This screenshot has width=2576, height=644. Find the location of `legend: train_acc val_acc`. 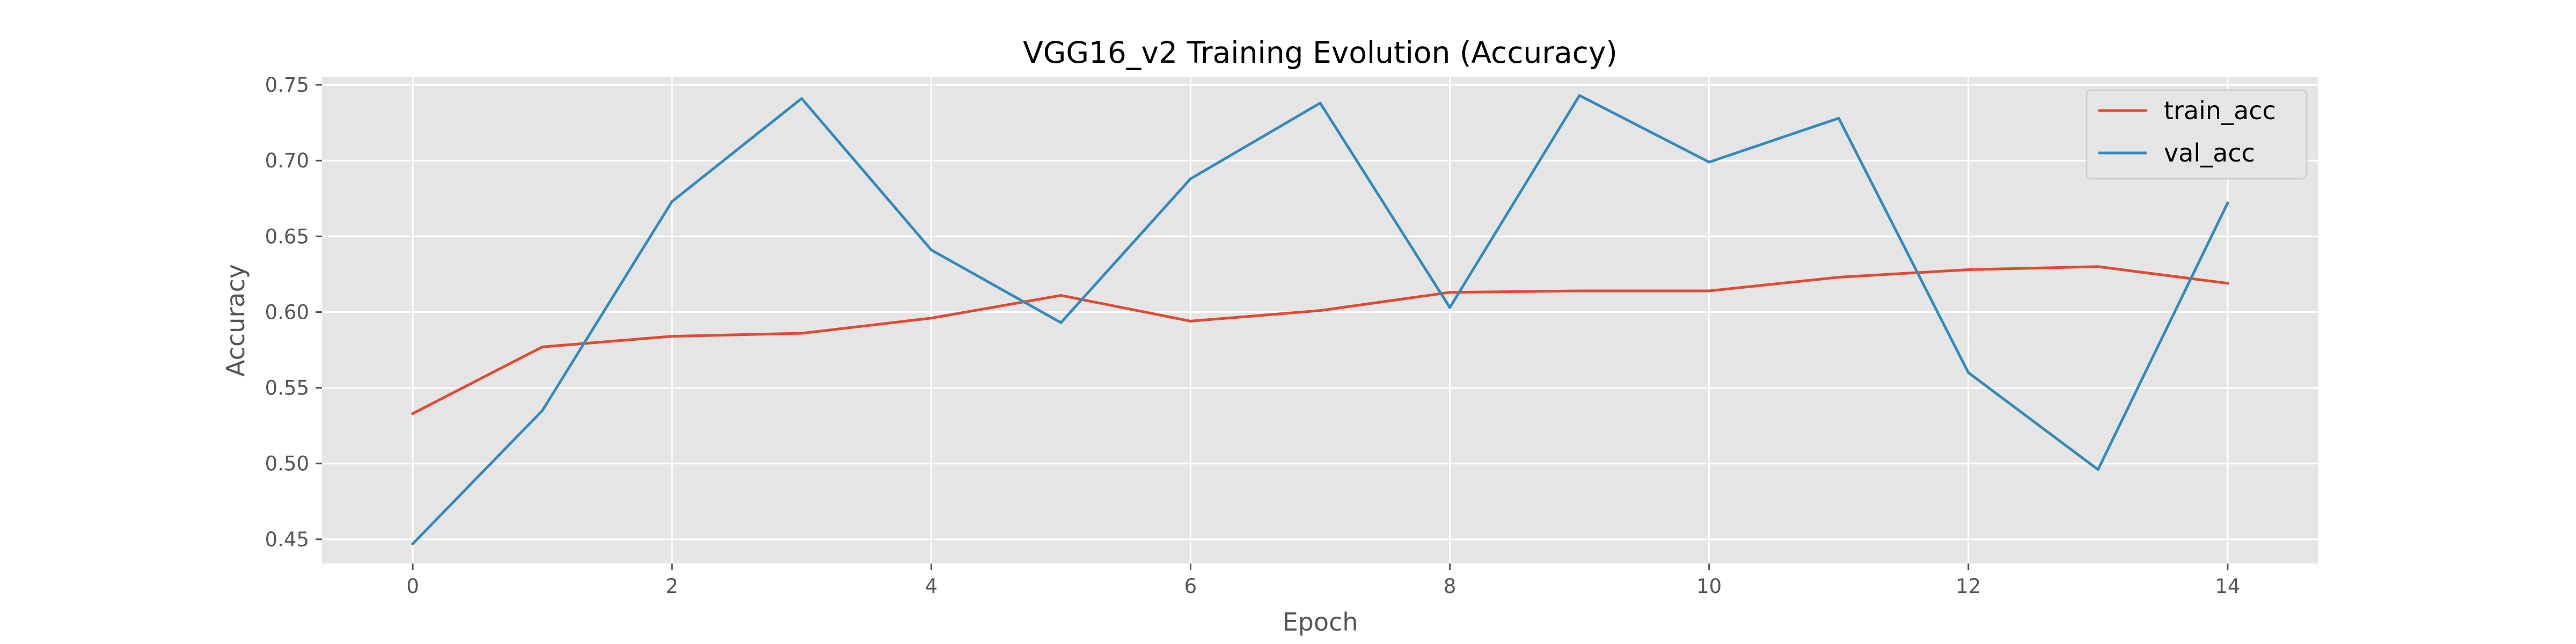

legend: train_acc val_acc is located at coordinates (2197, 134).